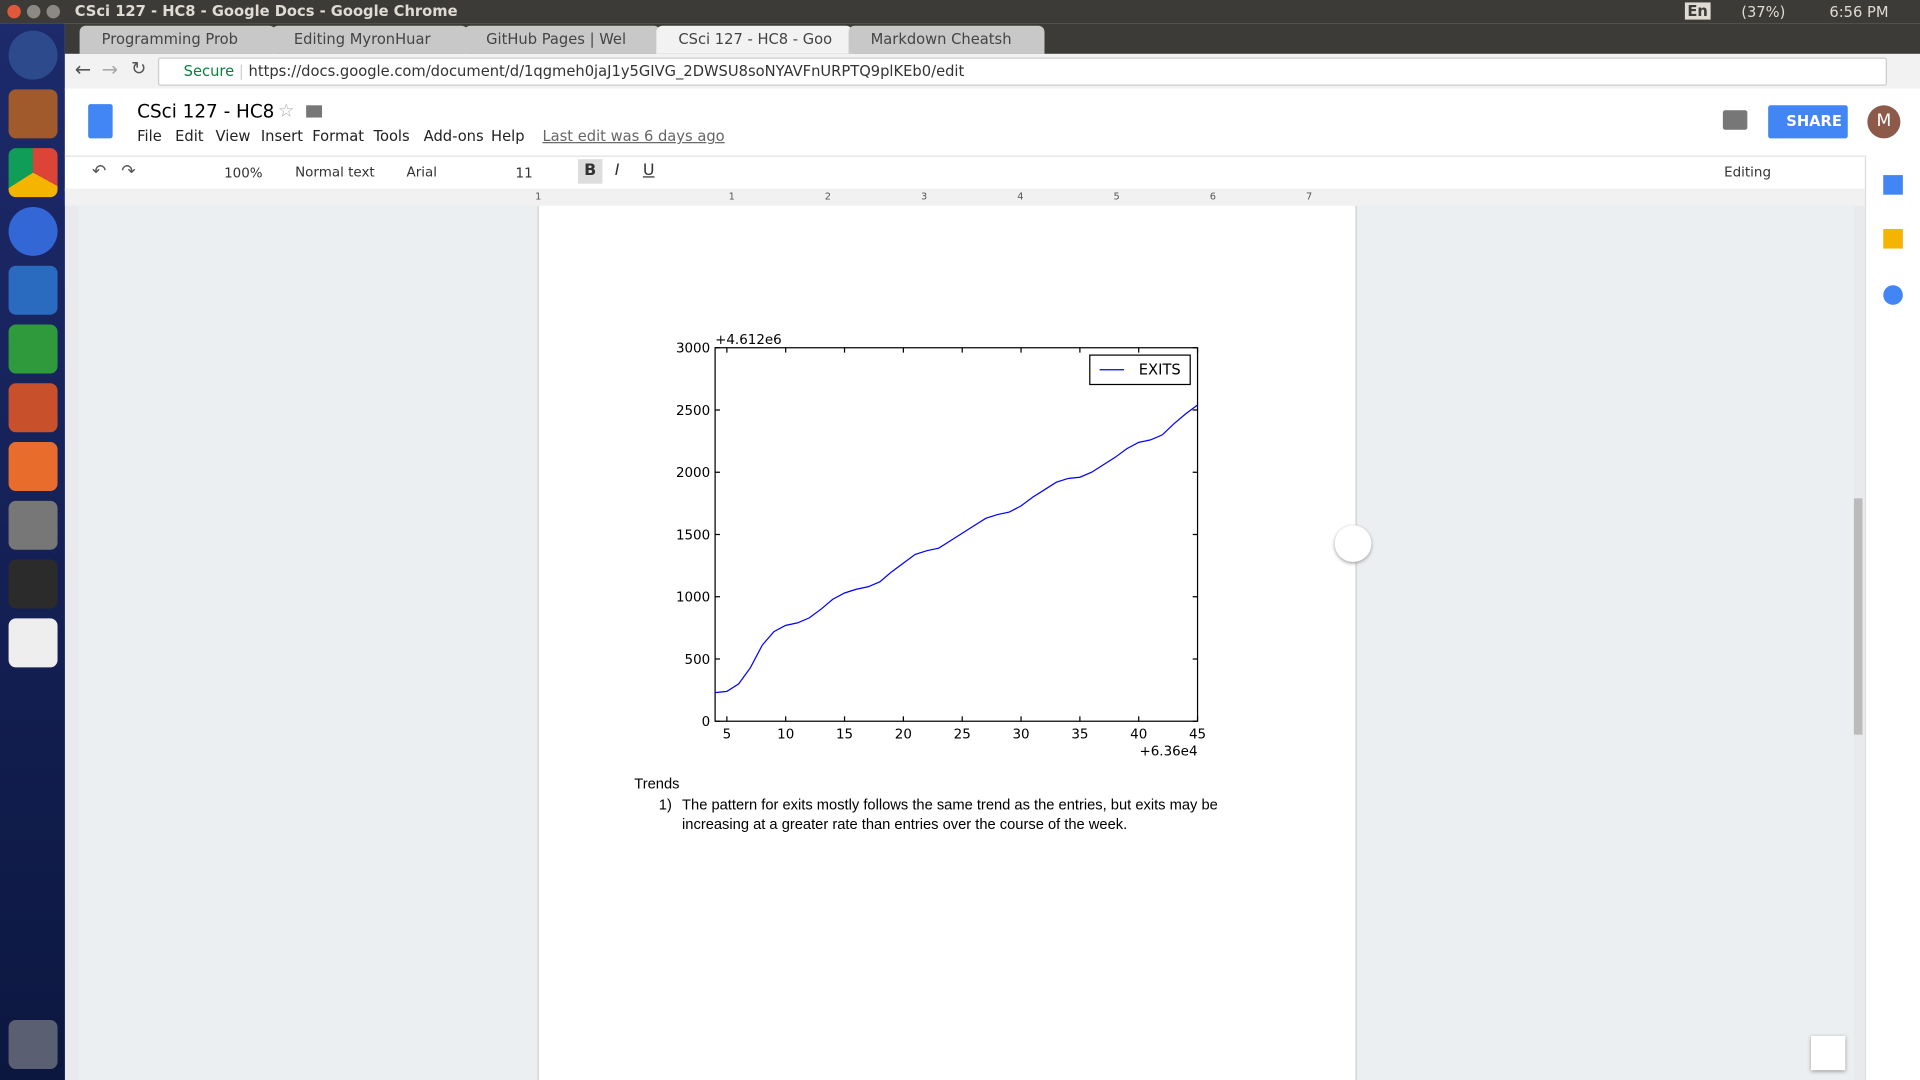 The height and width of the screenshot is (1080, 1920). I want to click on size-select: 11, so click(524, 173).